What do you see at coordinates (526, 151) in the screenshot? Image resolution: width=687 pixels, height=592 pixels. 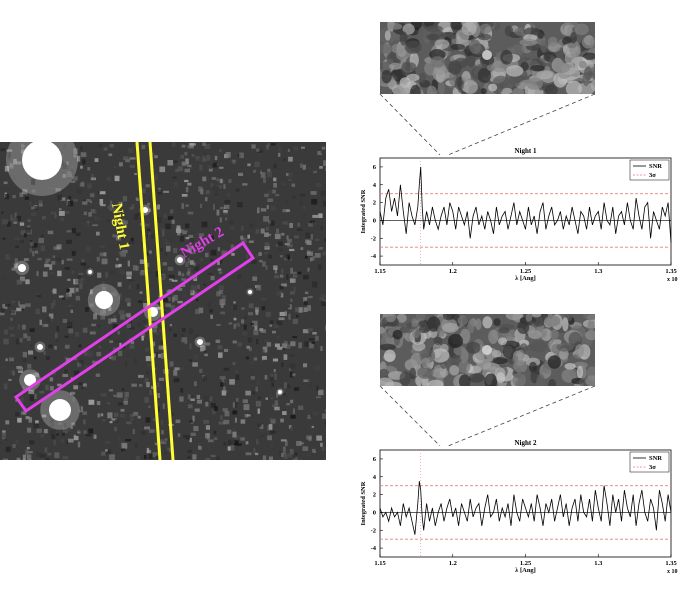 I see `chart-title: Night 1` at bounding box center [526, 151].